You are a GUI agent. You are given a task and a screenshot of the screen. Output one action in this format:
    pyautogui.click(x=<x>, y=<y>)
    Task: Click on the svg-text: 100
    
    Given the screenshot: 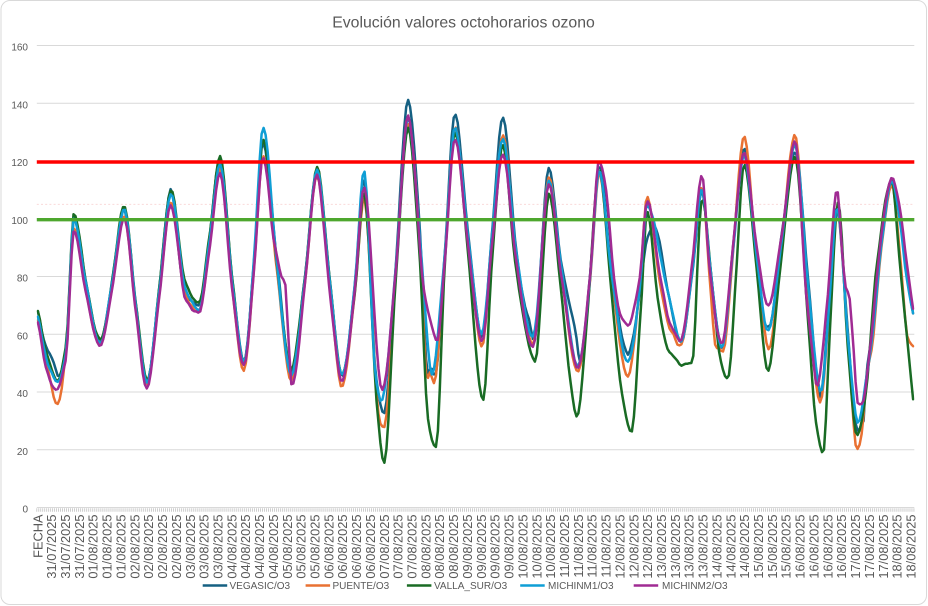 What is the action you would take?
    pyautogui.click(x=19, y=221)
    